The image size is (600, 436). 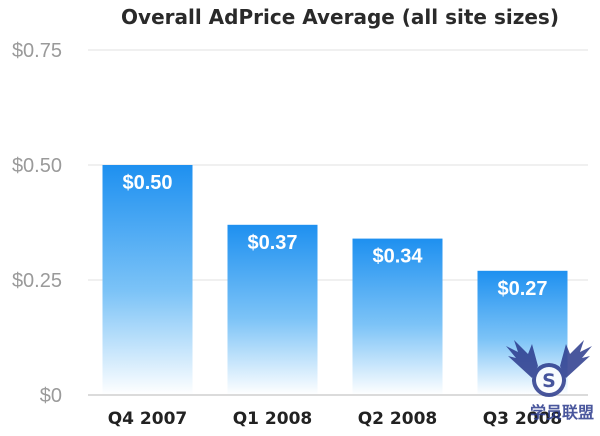 I want to click on data-label: $0.27, so click(x=522, y=289).